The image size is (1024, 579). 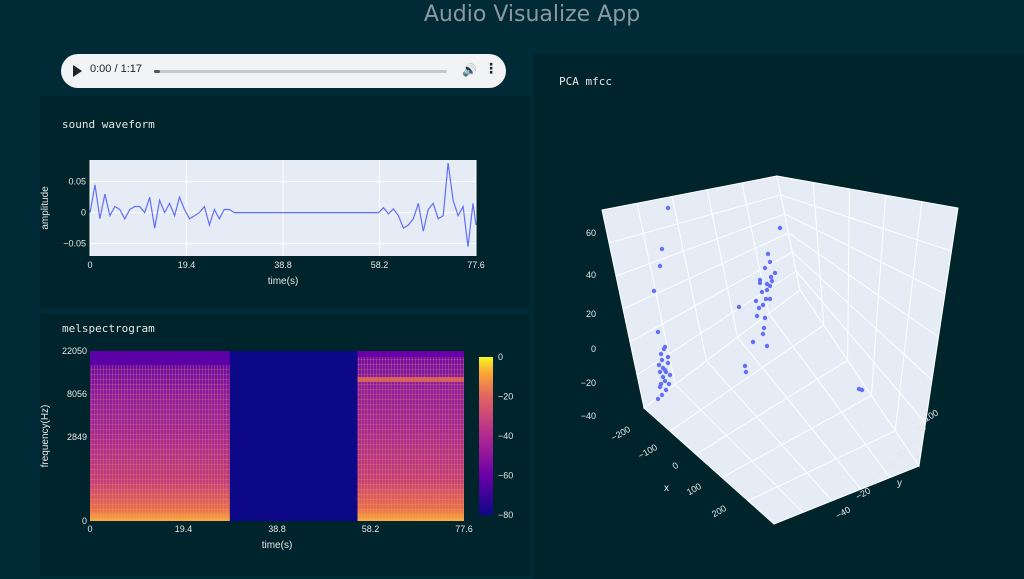 What do you see at coordinates (585, 81) in the screenshot?
I see `pca-title: PCA mfcc` at bounding box center [585, 81].